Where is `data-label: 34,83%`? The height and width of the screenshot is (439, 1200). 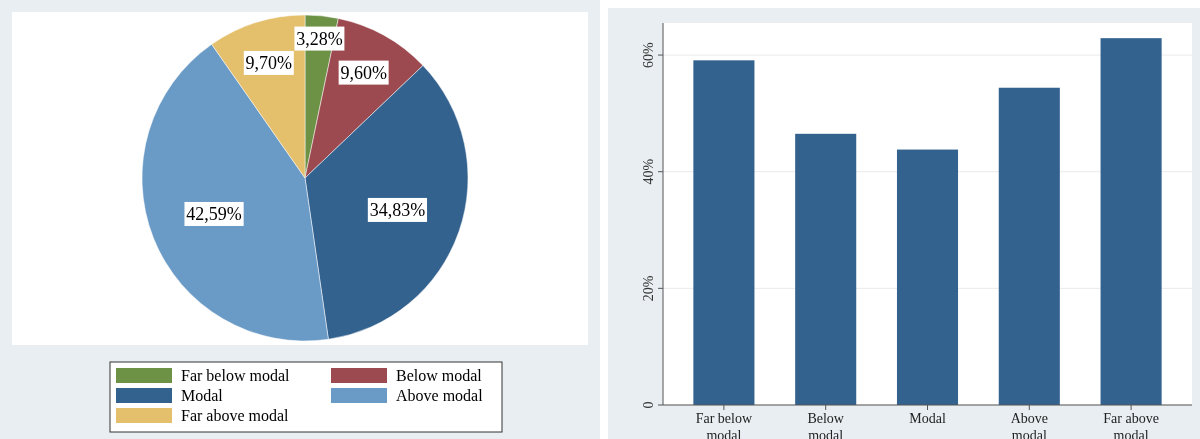 data-label: 34,83% is located at coordinates (397, 209).